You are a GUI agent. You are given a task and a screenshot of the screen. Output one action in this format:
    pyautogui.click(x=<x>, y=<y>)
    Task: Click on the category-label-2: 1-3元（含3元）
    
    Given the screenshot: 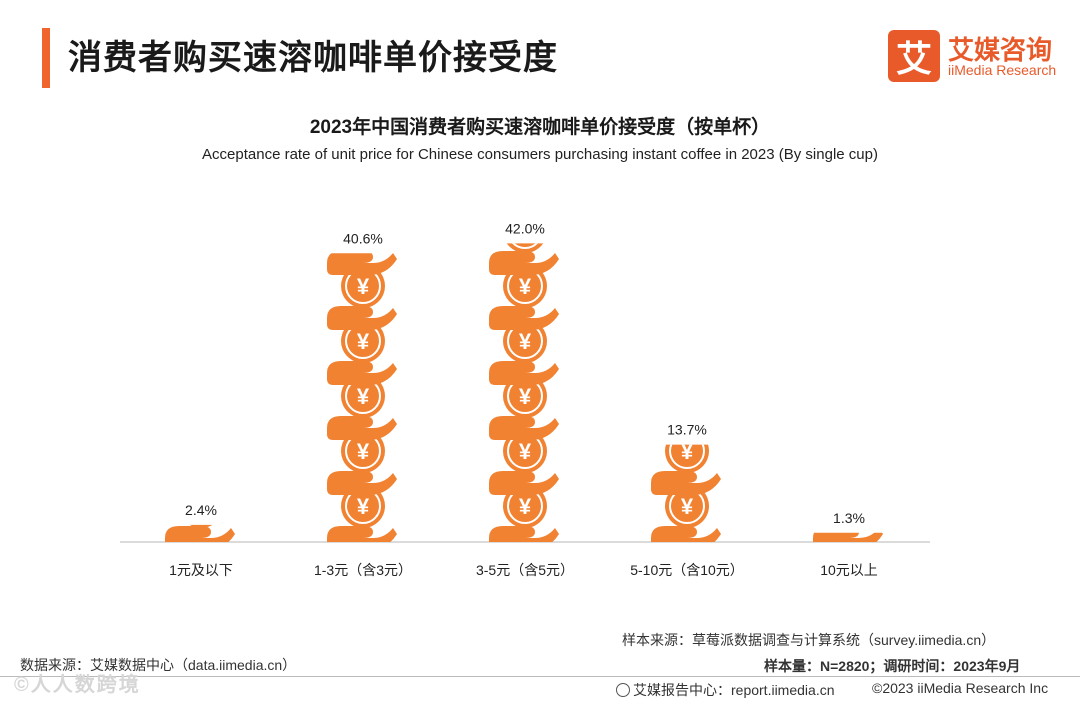 What is the action you would take?
    pyautogui.click(x=363, y=570)
    